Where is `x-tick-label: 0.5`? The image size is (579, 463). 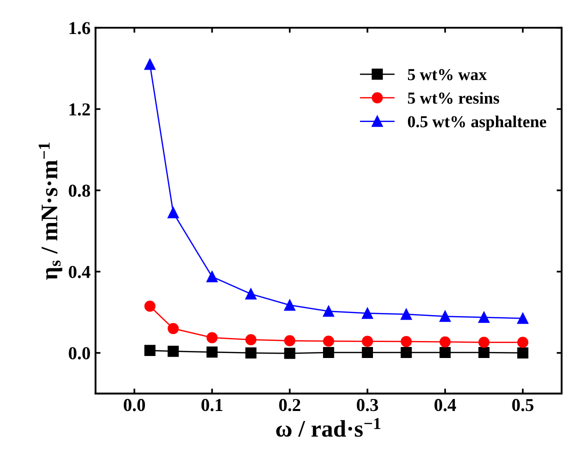 x-tick-label: 0.5 is located at coordinates (523, 405).